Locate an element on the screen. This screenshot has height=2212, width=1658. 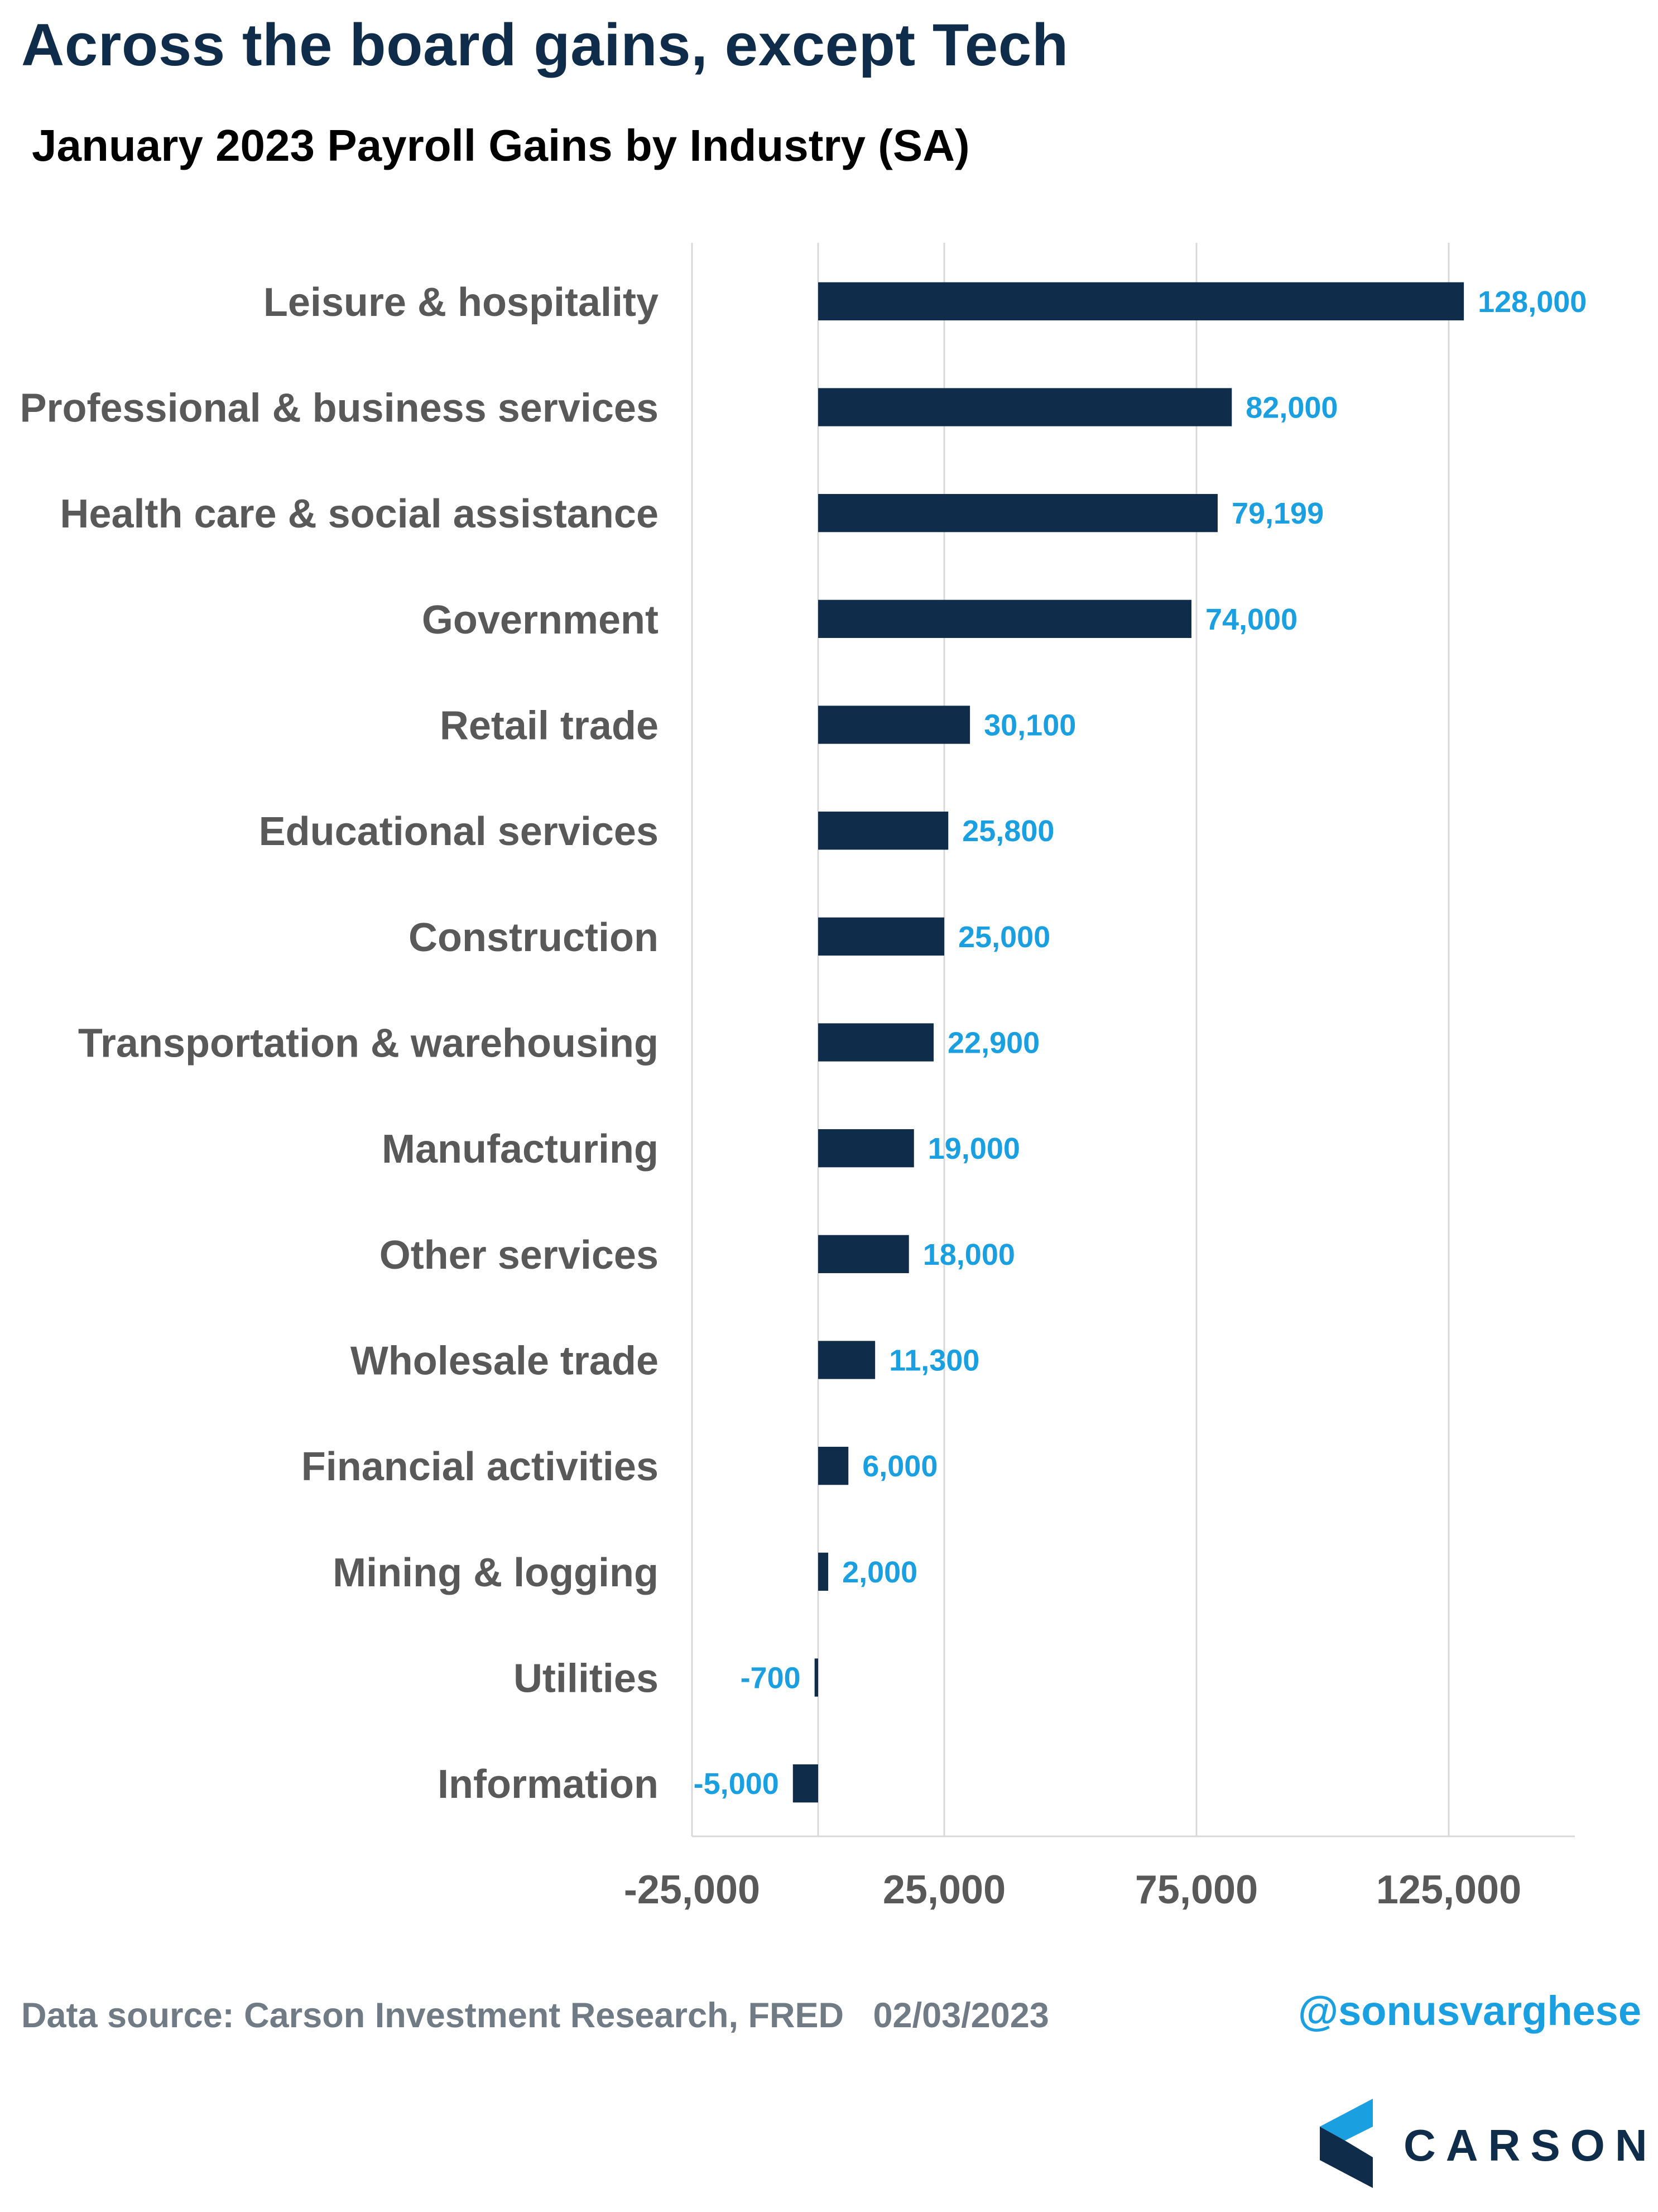
x-tick-label-2: 75,000 is located at coordinates (1196, 1890).